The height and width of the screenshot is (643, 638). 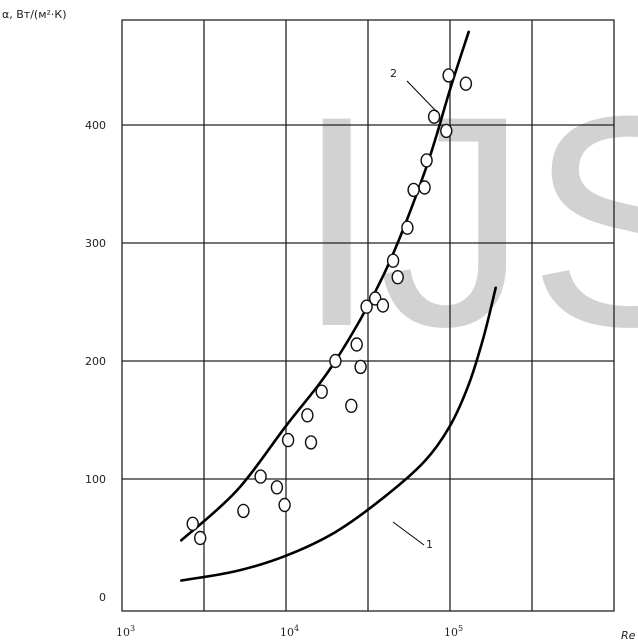 What do you see at coordinates (125, 631) in the screenshot?
I see `x-tick-label: 10³` at bounding box center [125, 631].